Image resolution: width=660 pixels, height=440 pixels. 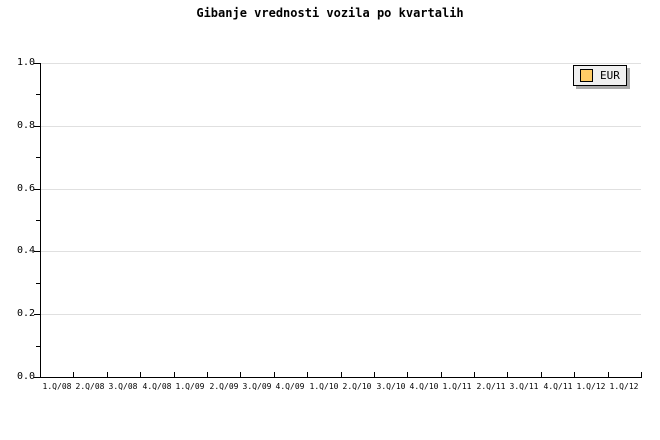 What do you see at coordinates (25, 313) in the screenshot?
I see `y-axis-tick-label: 0.2` at bounding box center [25, 313].